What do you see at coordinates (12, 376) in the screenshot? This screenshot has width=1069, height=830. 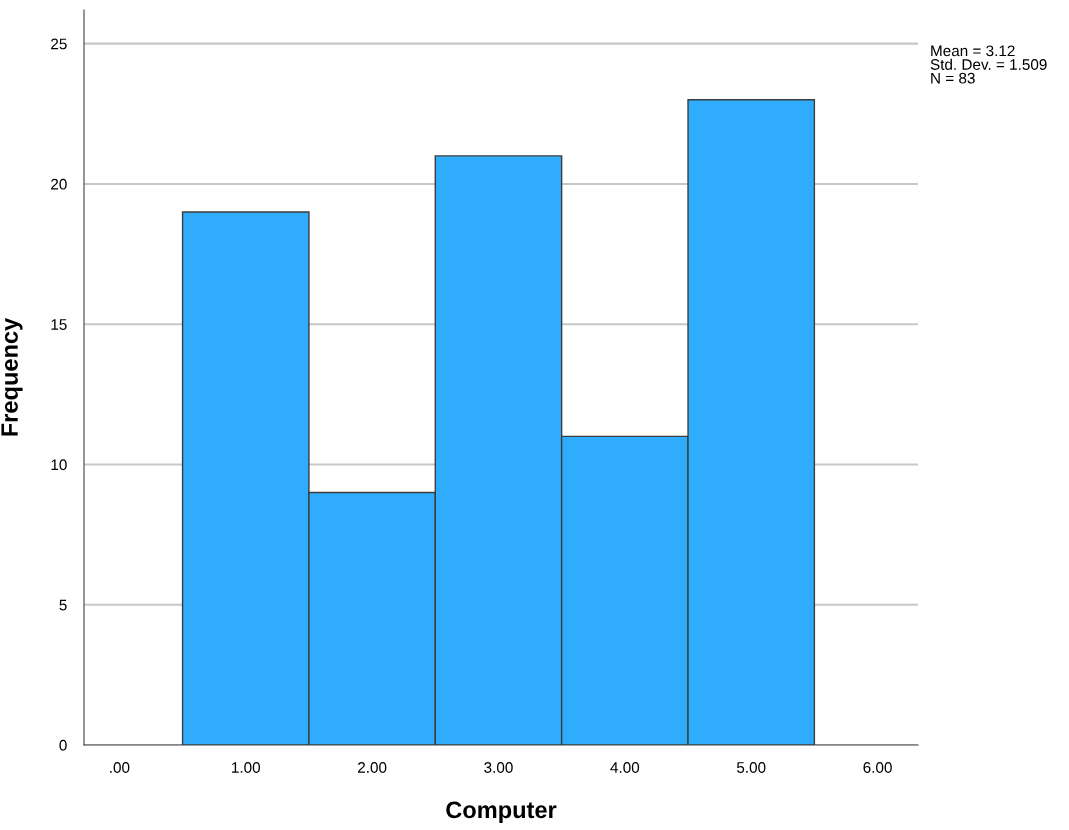 I see `y-axis-title: Frequency` at bounding box center [12, 376].